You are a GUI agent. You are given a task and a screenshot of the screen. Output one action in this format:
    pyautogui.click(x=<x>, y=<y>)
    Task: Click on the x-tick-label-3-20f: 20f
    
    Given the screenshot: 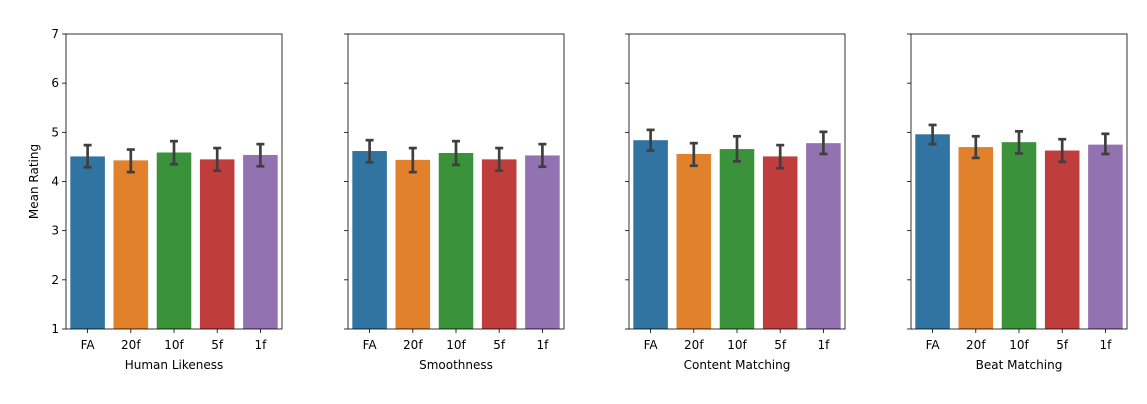 What is the action you would take?
    pyautogui.click(x=694, y=345)
    